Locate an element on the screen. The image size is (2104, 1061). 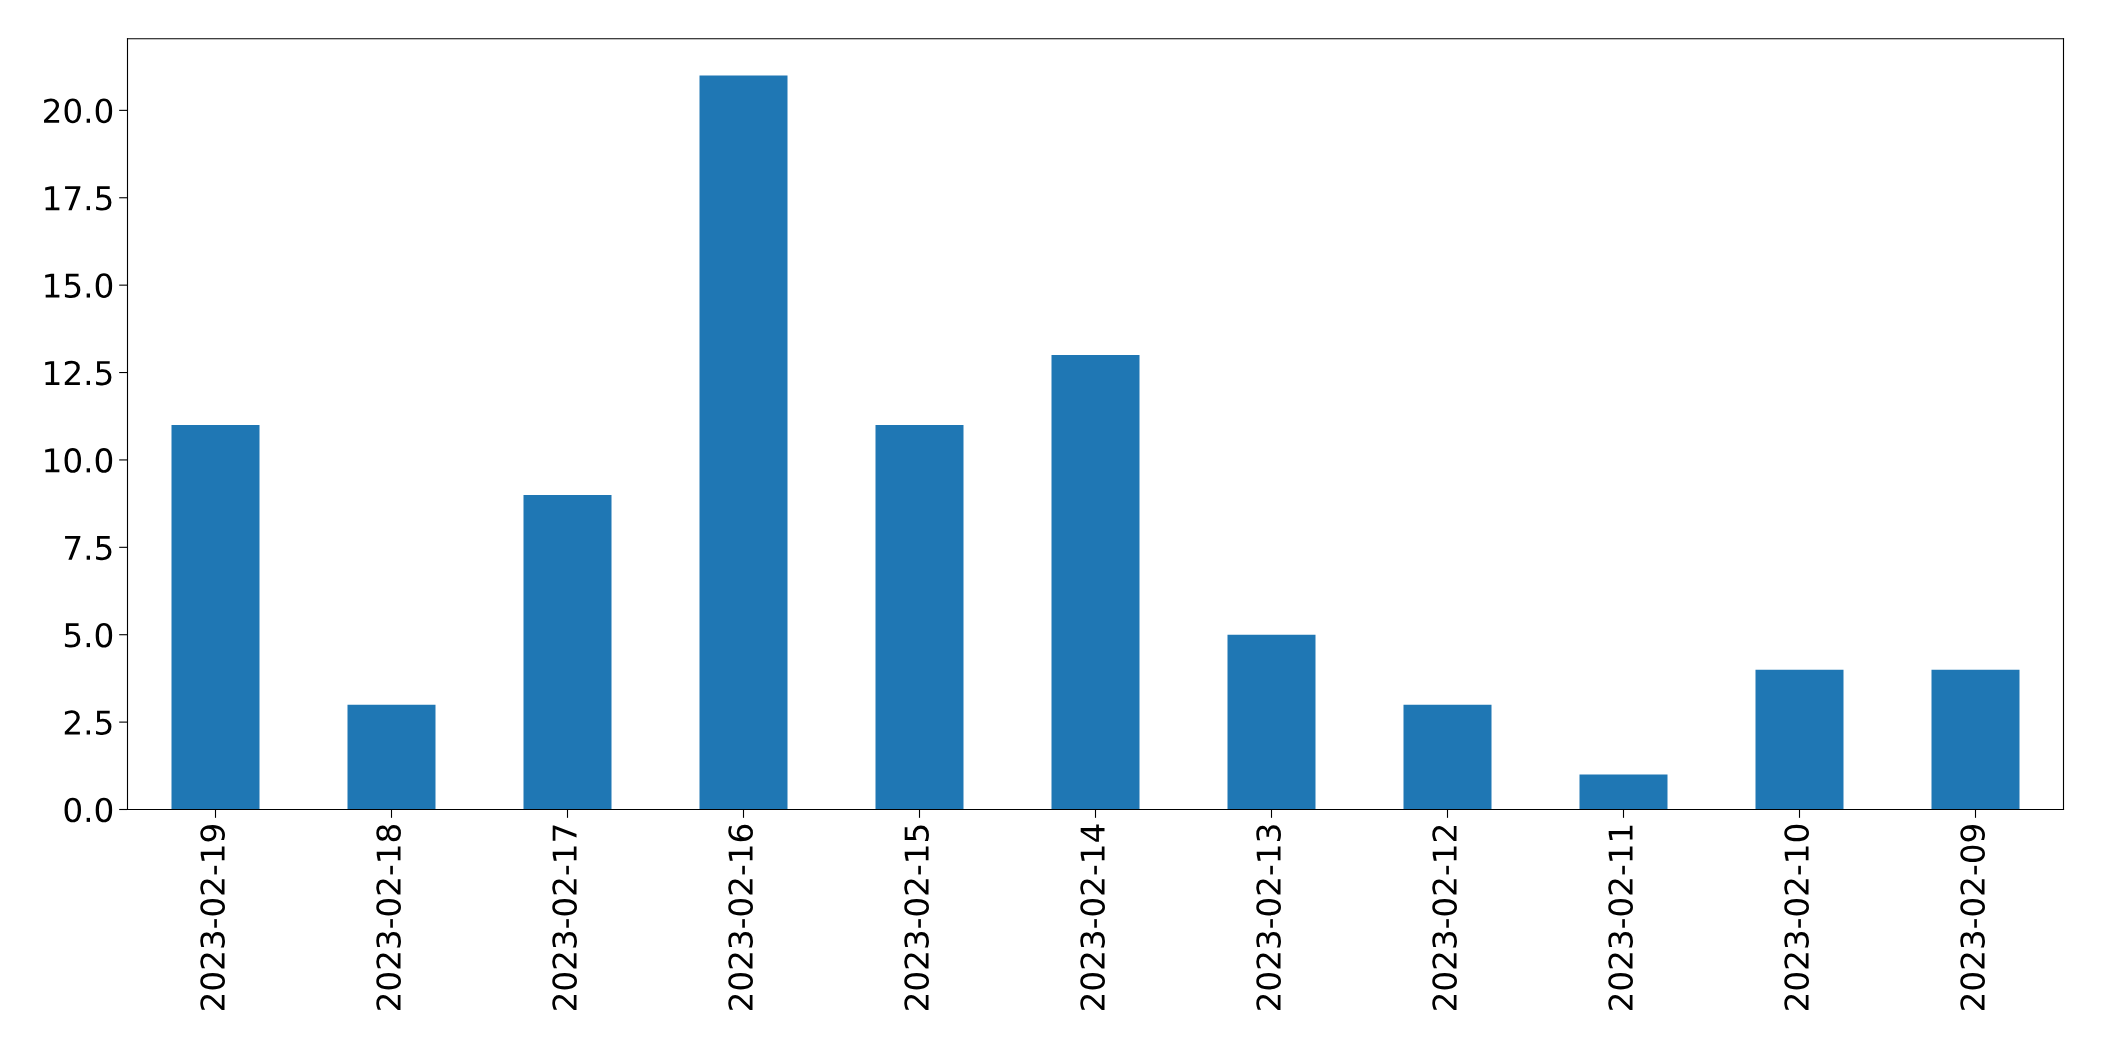
y-tick-label: 10.0 is located at coordinates (79, 460).